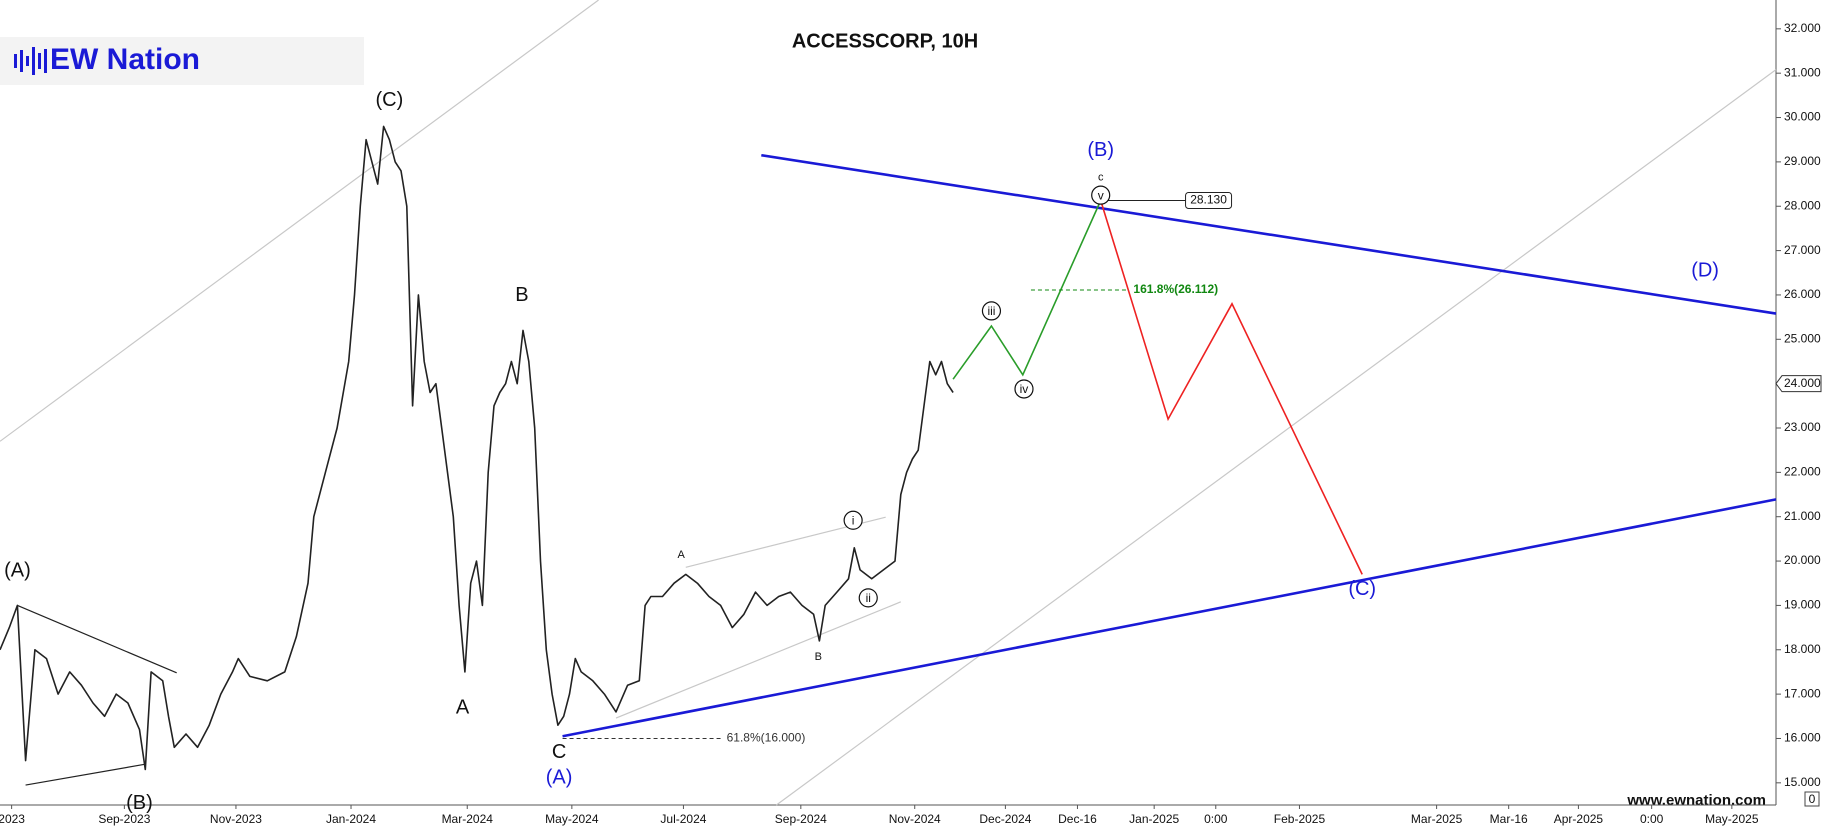 This screenshot has width=1822, height=830. I want to click on logo-icon, so click(30, 61).